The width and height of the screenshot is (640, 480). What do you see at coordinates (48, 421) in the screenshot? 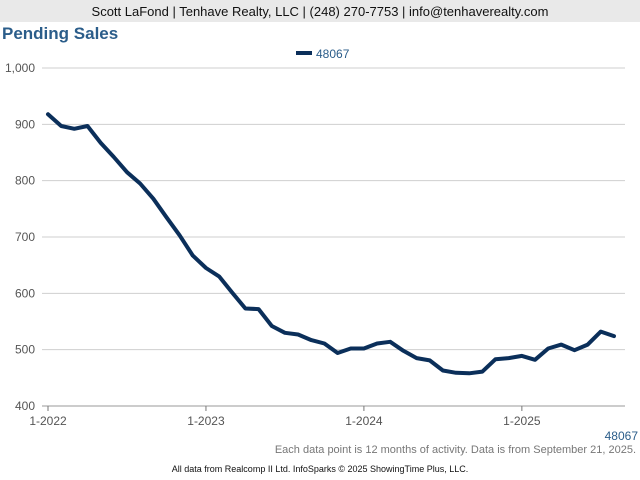
I see `x-tick-label: 1-2022` at bounding box center [48, 421].